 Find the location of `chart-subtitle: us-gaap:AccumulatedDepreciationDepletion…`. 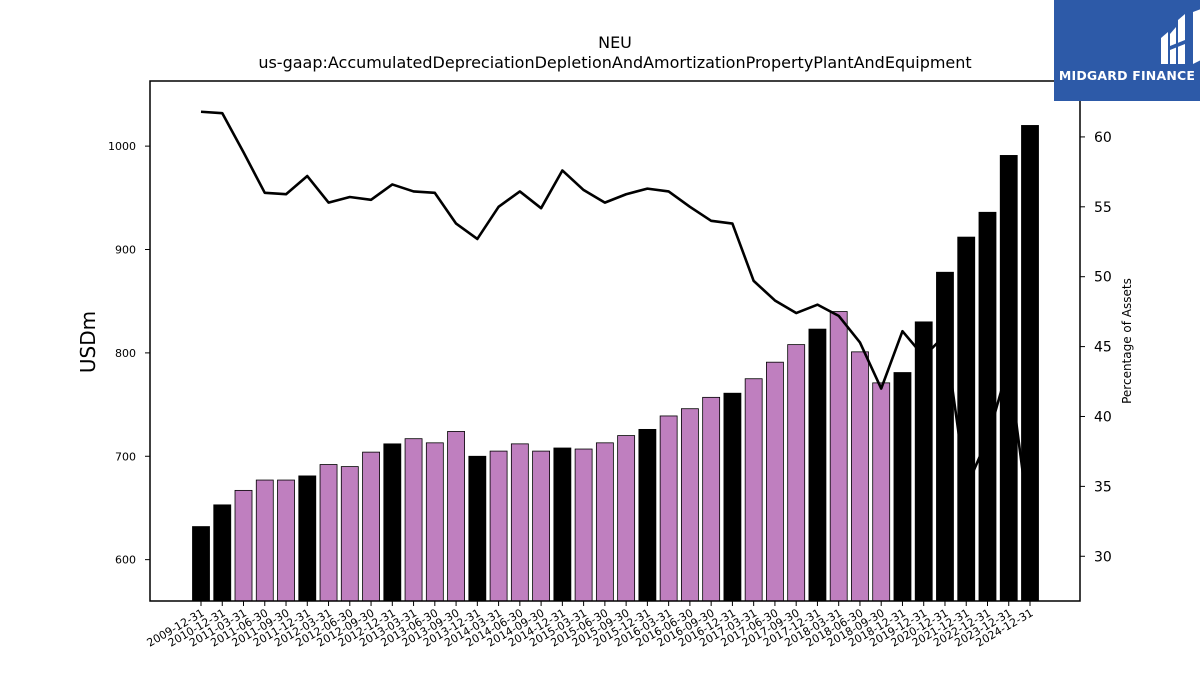

chart-subtitle: us-gaap:AccumulatedDepreciationDepletion… is located at coordinates (614, 62).